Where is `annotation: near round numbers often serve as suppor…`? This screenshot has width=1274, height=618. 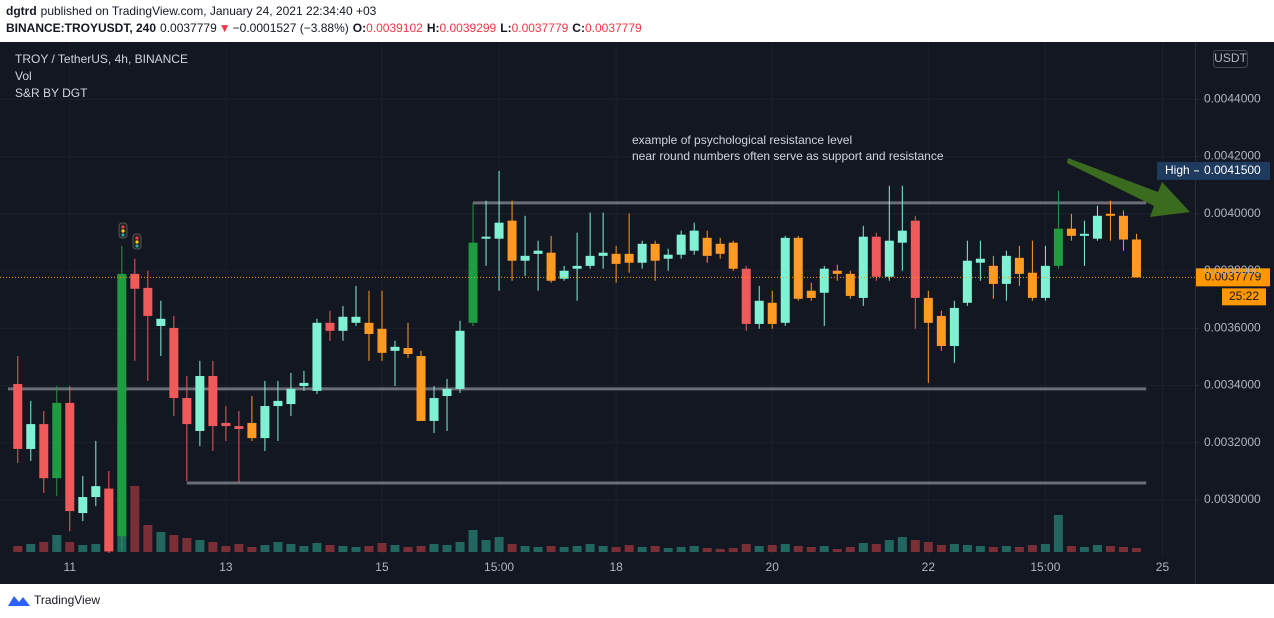
annotation: near round numbers often serve as suppor… is located at coordinates (788, 156).